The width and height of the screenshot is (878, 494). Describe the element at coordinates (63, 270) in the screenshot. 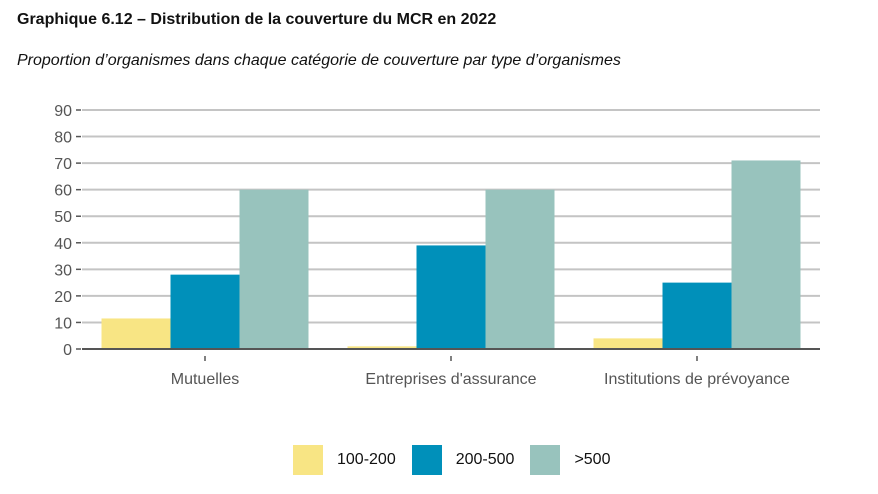

I see `y-tick-label: 30` at that location.